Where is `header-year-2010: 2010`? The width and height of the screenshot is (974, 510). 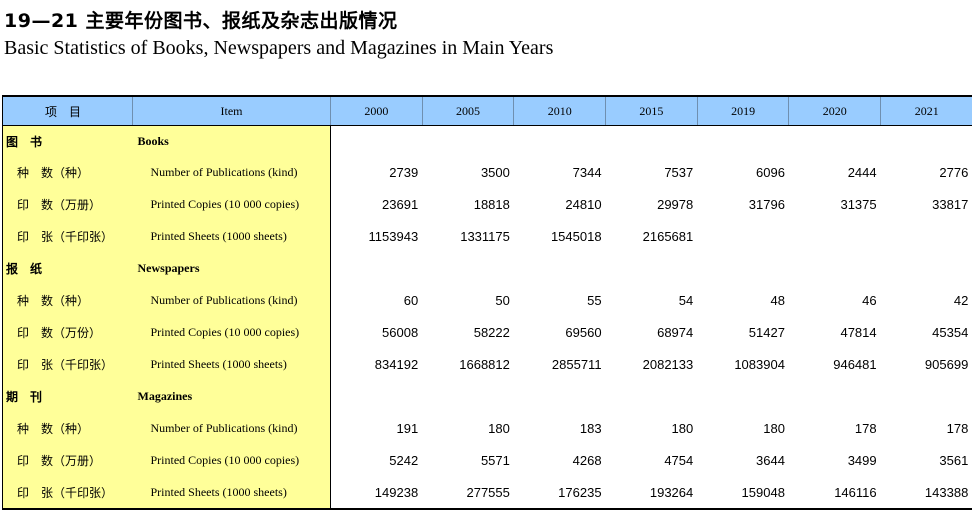
header-year-2010: 2010 is located at coordinates (559, 110).